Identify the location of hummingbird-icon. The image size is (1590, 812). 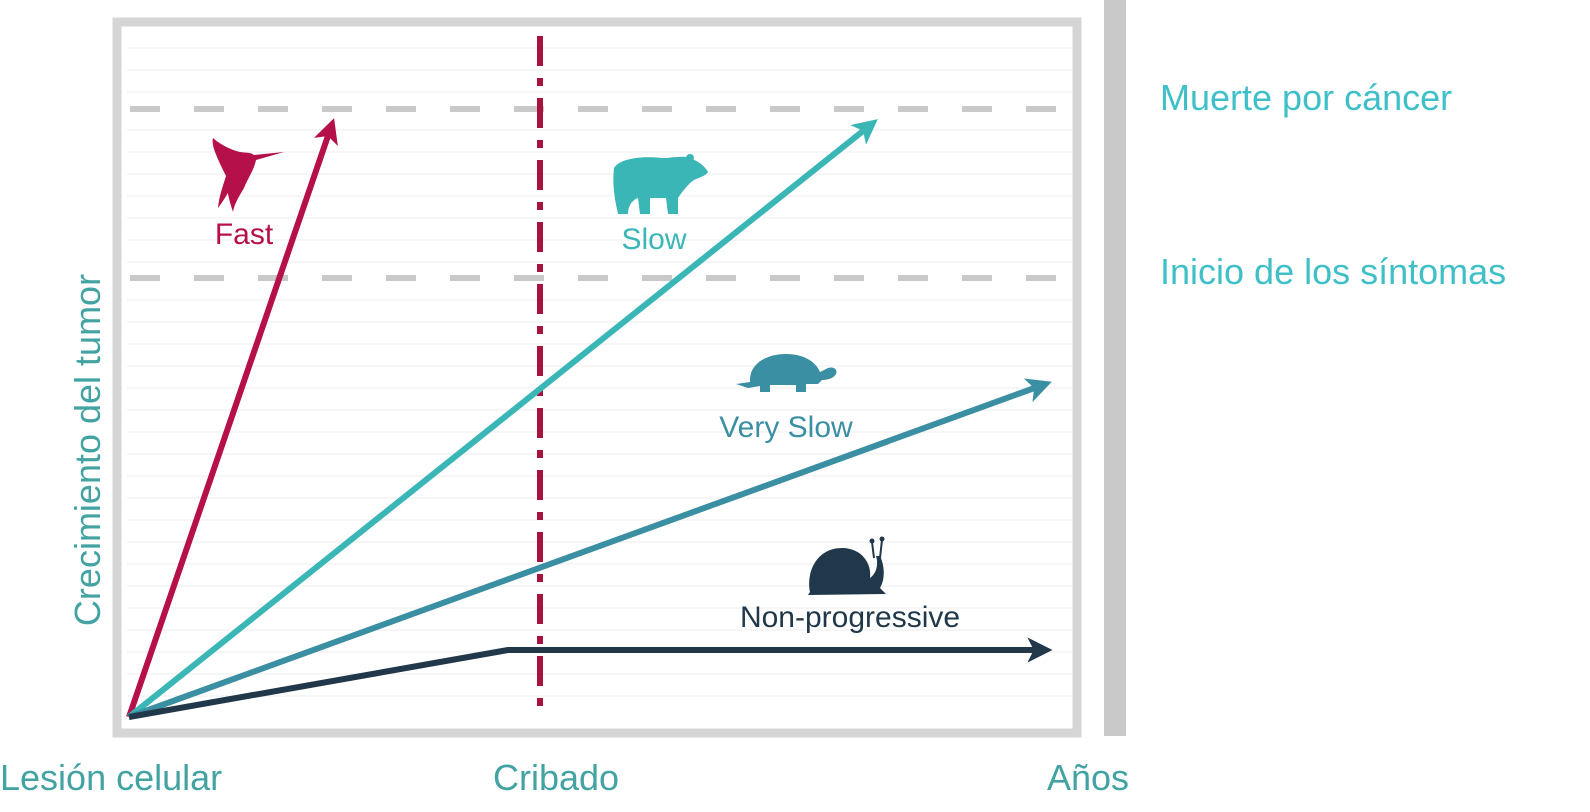
(248, 175).